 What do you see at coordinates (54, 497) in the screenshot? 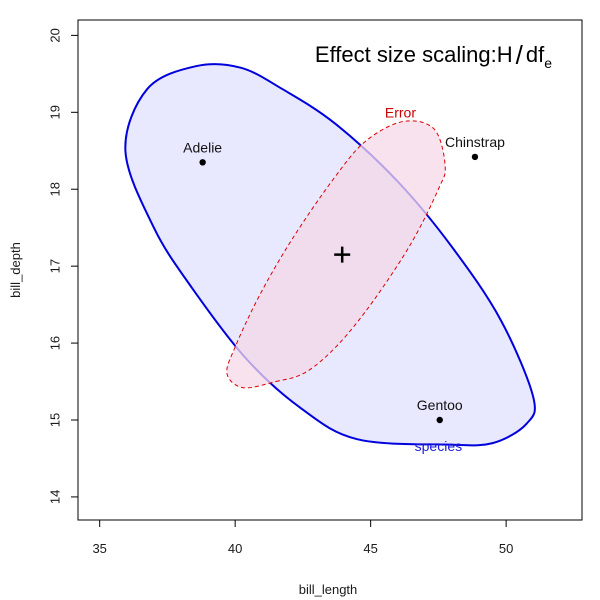
I see `y-tick-label: 14` at bounding box center [54, 497].